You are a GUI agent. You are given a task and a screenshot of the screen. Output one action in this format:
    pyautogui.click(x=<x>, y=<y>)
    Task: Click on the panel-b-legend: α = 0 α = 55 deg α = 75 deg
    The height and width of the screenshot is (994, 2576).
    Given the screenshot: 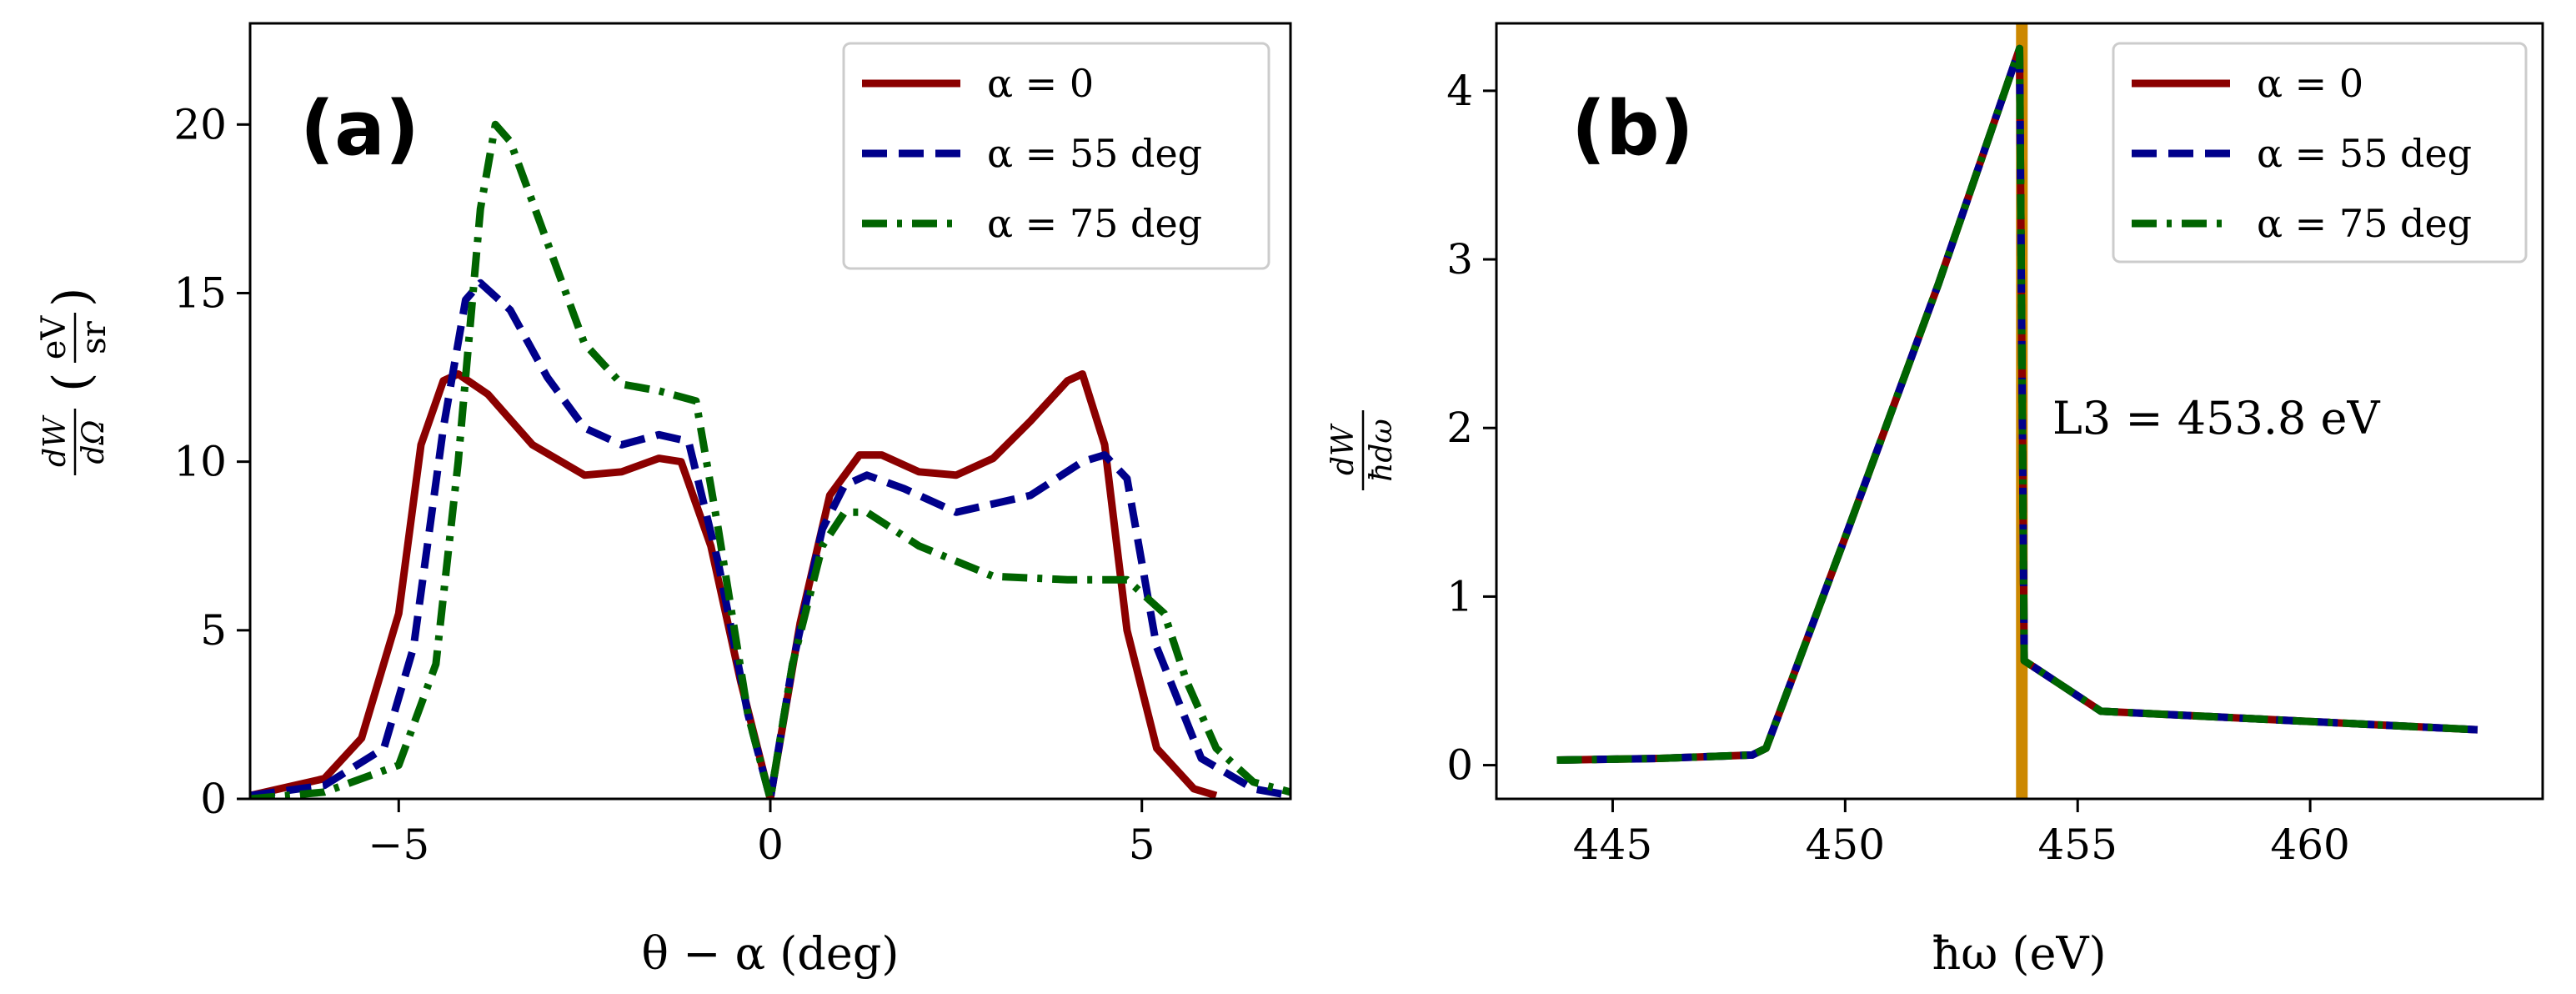 What is the action you would take?
    pyautogui.click(x=2320, y=153)
    